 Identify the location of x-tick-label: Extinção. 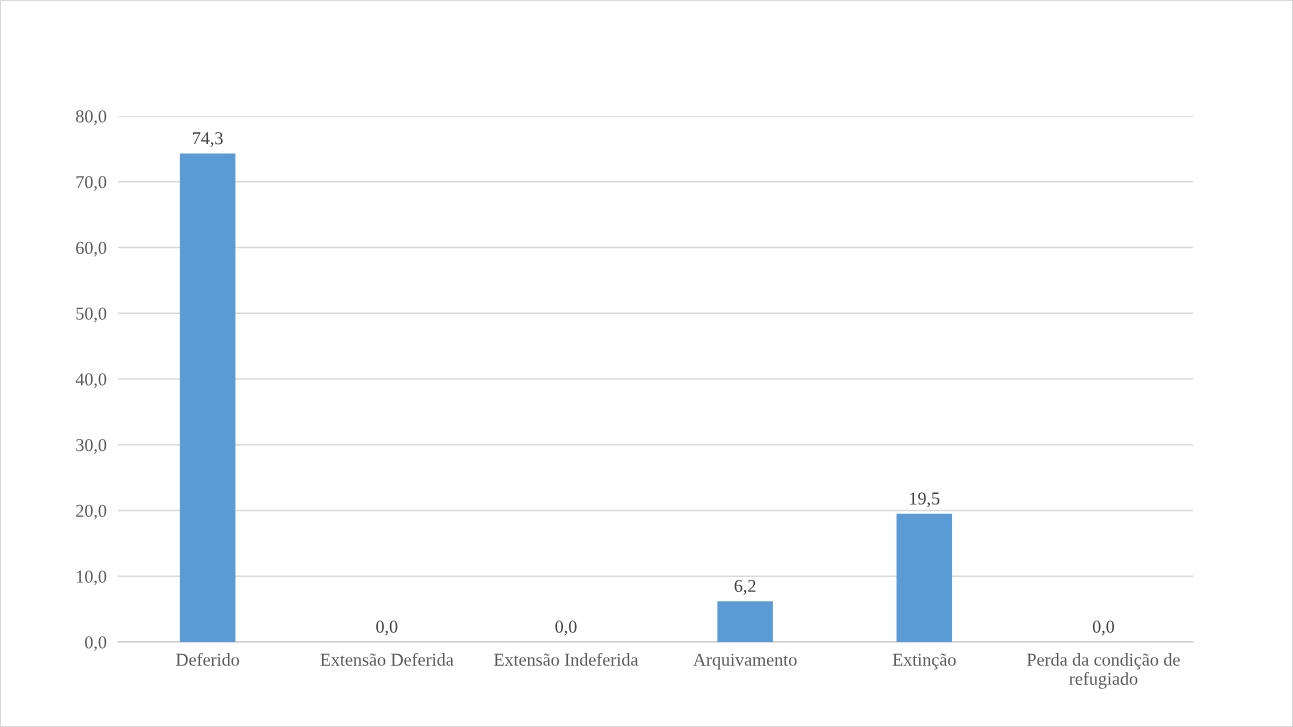
(924, 661).